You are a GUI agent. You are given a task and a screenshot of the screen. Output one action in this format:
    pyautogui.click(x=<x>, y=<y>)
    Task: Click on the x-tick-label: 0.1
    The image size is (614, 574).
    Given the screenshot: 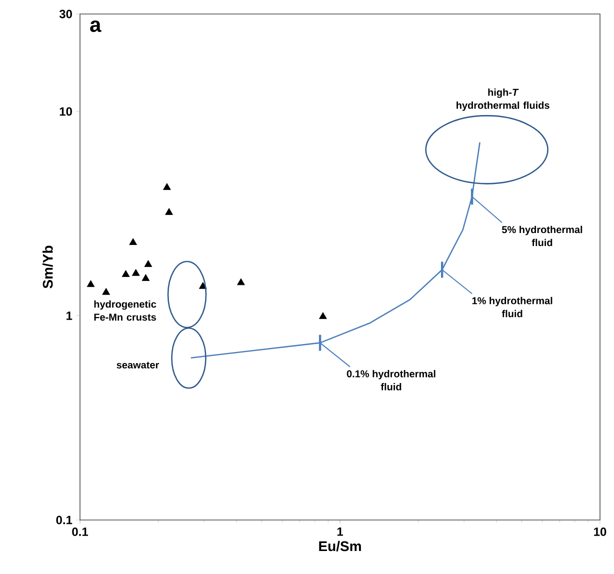 What is the action you would take?
    pyautogui.click(x=80, y=532)
    